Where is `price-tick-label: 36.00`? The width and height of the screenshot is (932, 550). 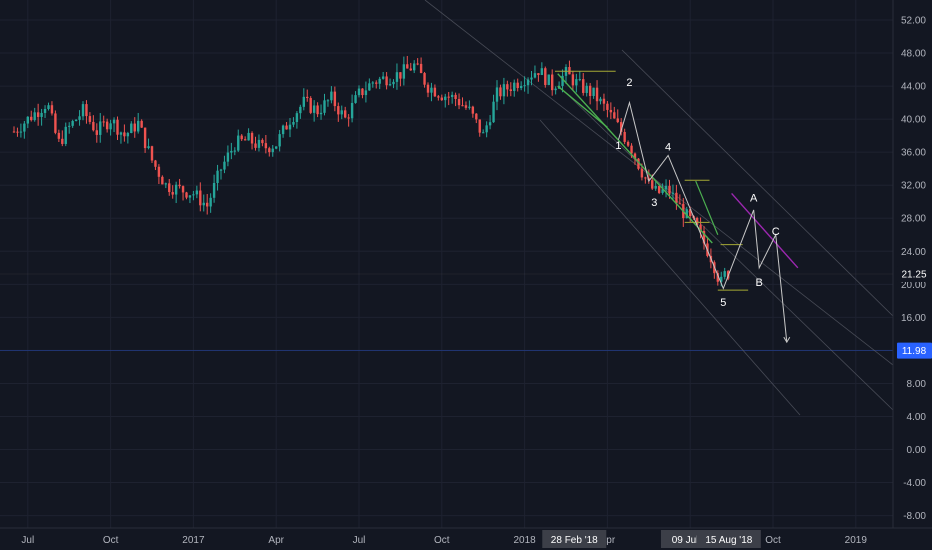
price-tick-label: 36.00 is located at coordinates (913, 153).